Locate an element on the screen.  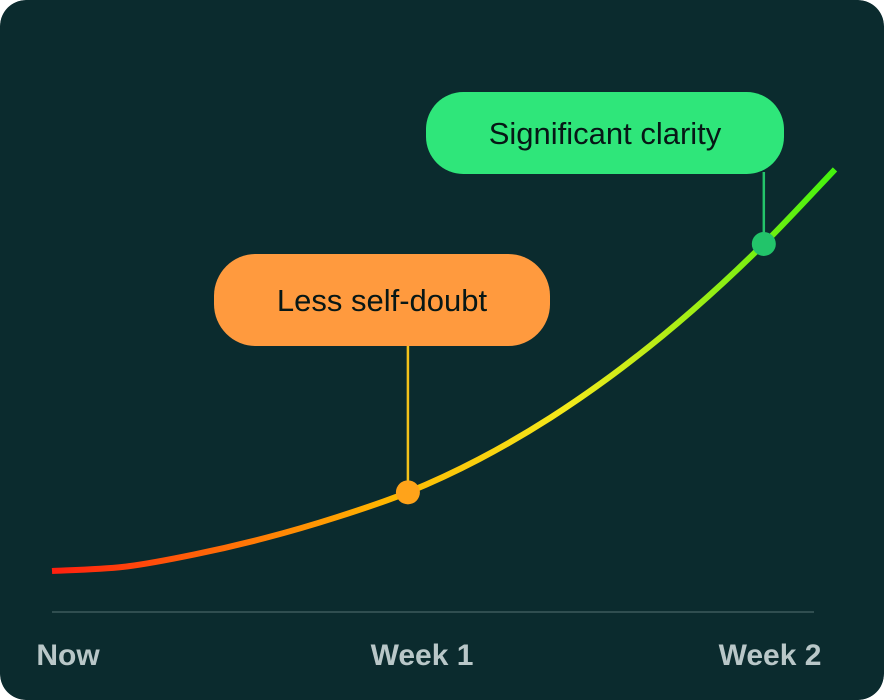
point-less-self-doubt is located at coordinates (407, 492).